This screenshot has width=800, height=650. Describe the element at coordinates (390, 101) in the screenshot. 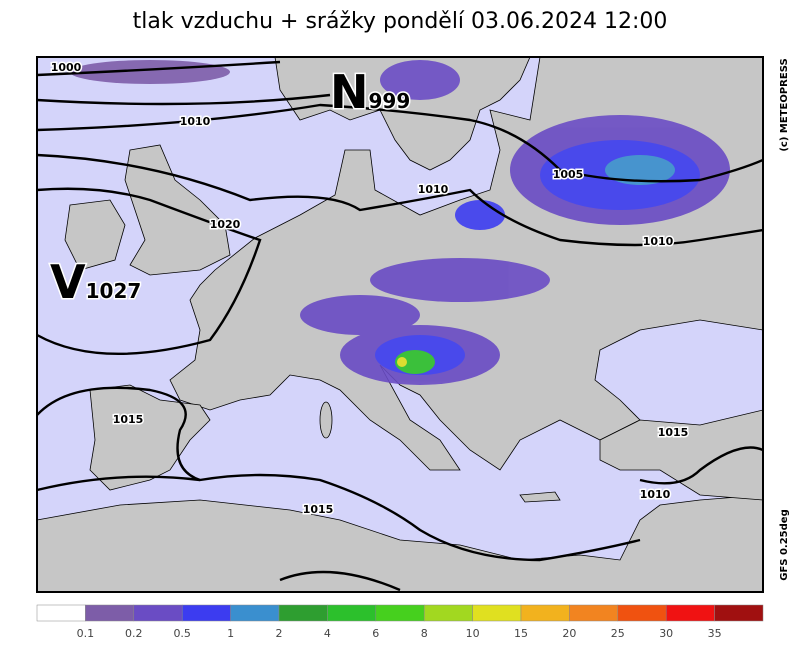

I see `center-value: 999` at that location.